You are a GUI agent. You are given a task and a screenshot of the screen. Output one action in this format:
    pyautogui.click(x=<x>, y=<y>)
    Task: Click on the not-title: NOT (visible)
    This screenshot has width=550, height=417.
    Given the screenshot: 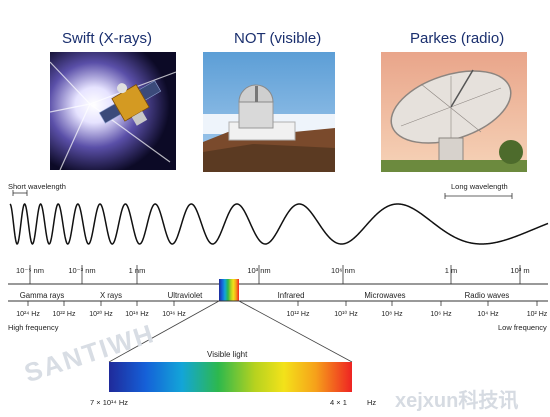 What is the action you would take?
    pyautogui.click(x=278, y=38)
    